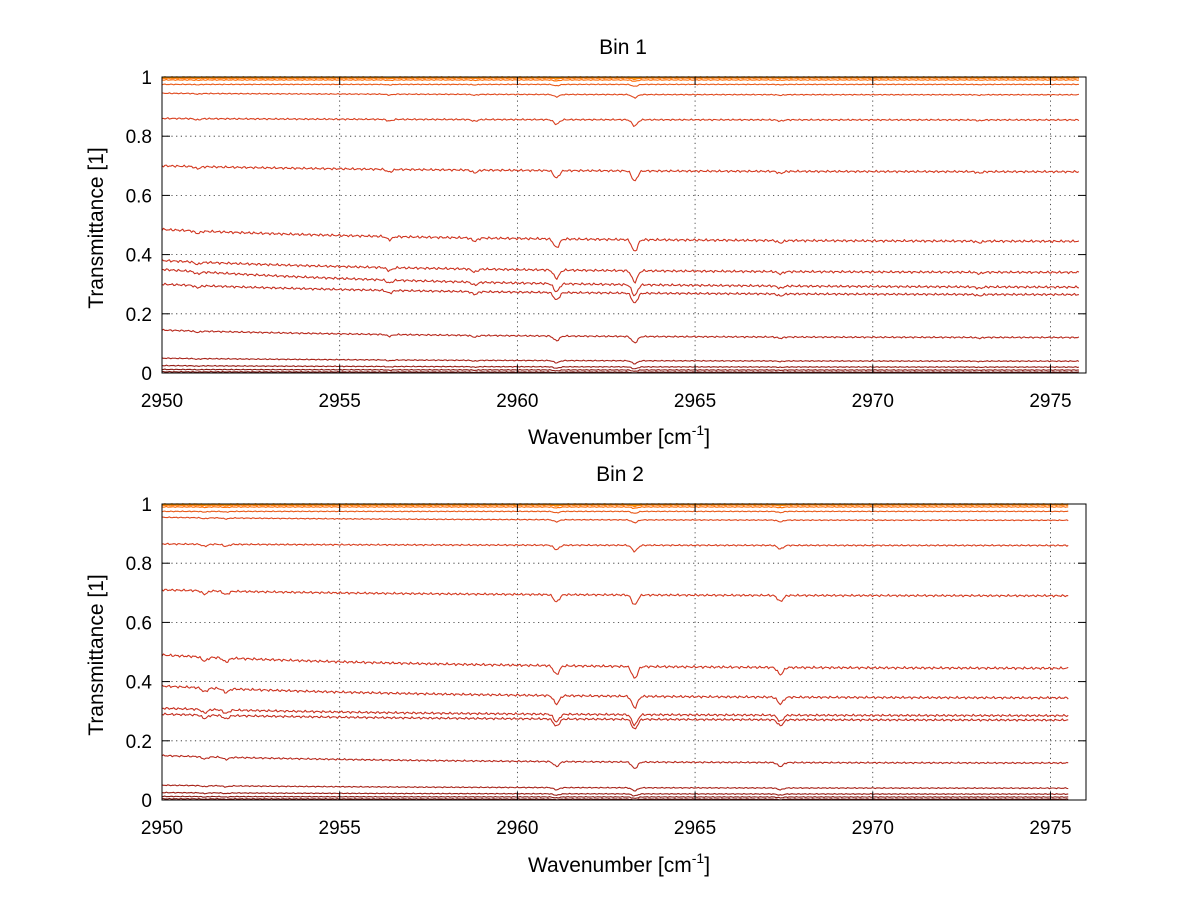 The width and height of the screenshot is (1200, 901). I want to click on bin-1-xtick-label: 2960, so click(517, 401).